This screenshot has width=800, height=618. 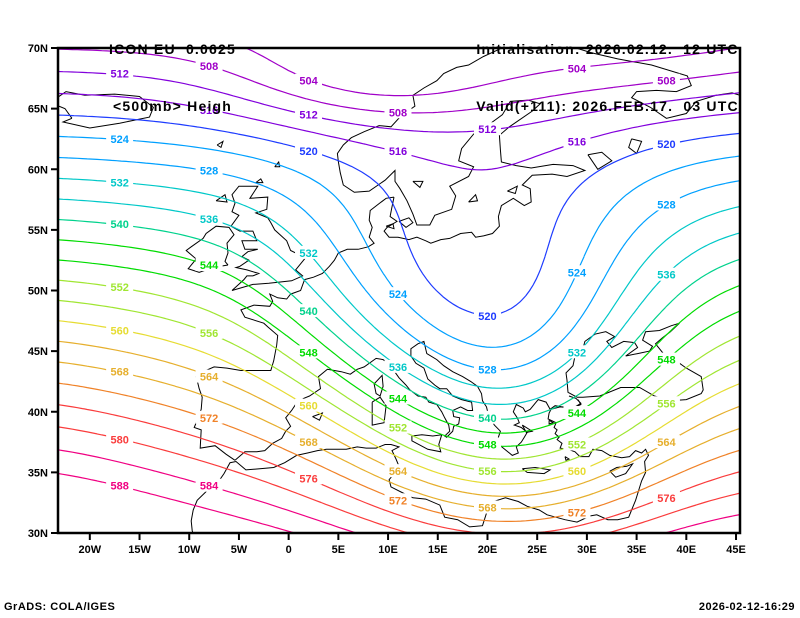 I want to click on lat-tick-label: 70N, so click(x=38, y=49).